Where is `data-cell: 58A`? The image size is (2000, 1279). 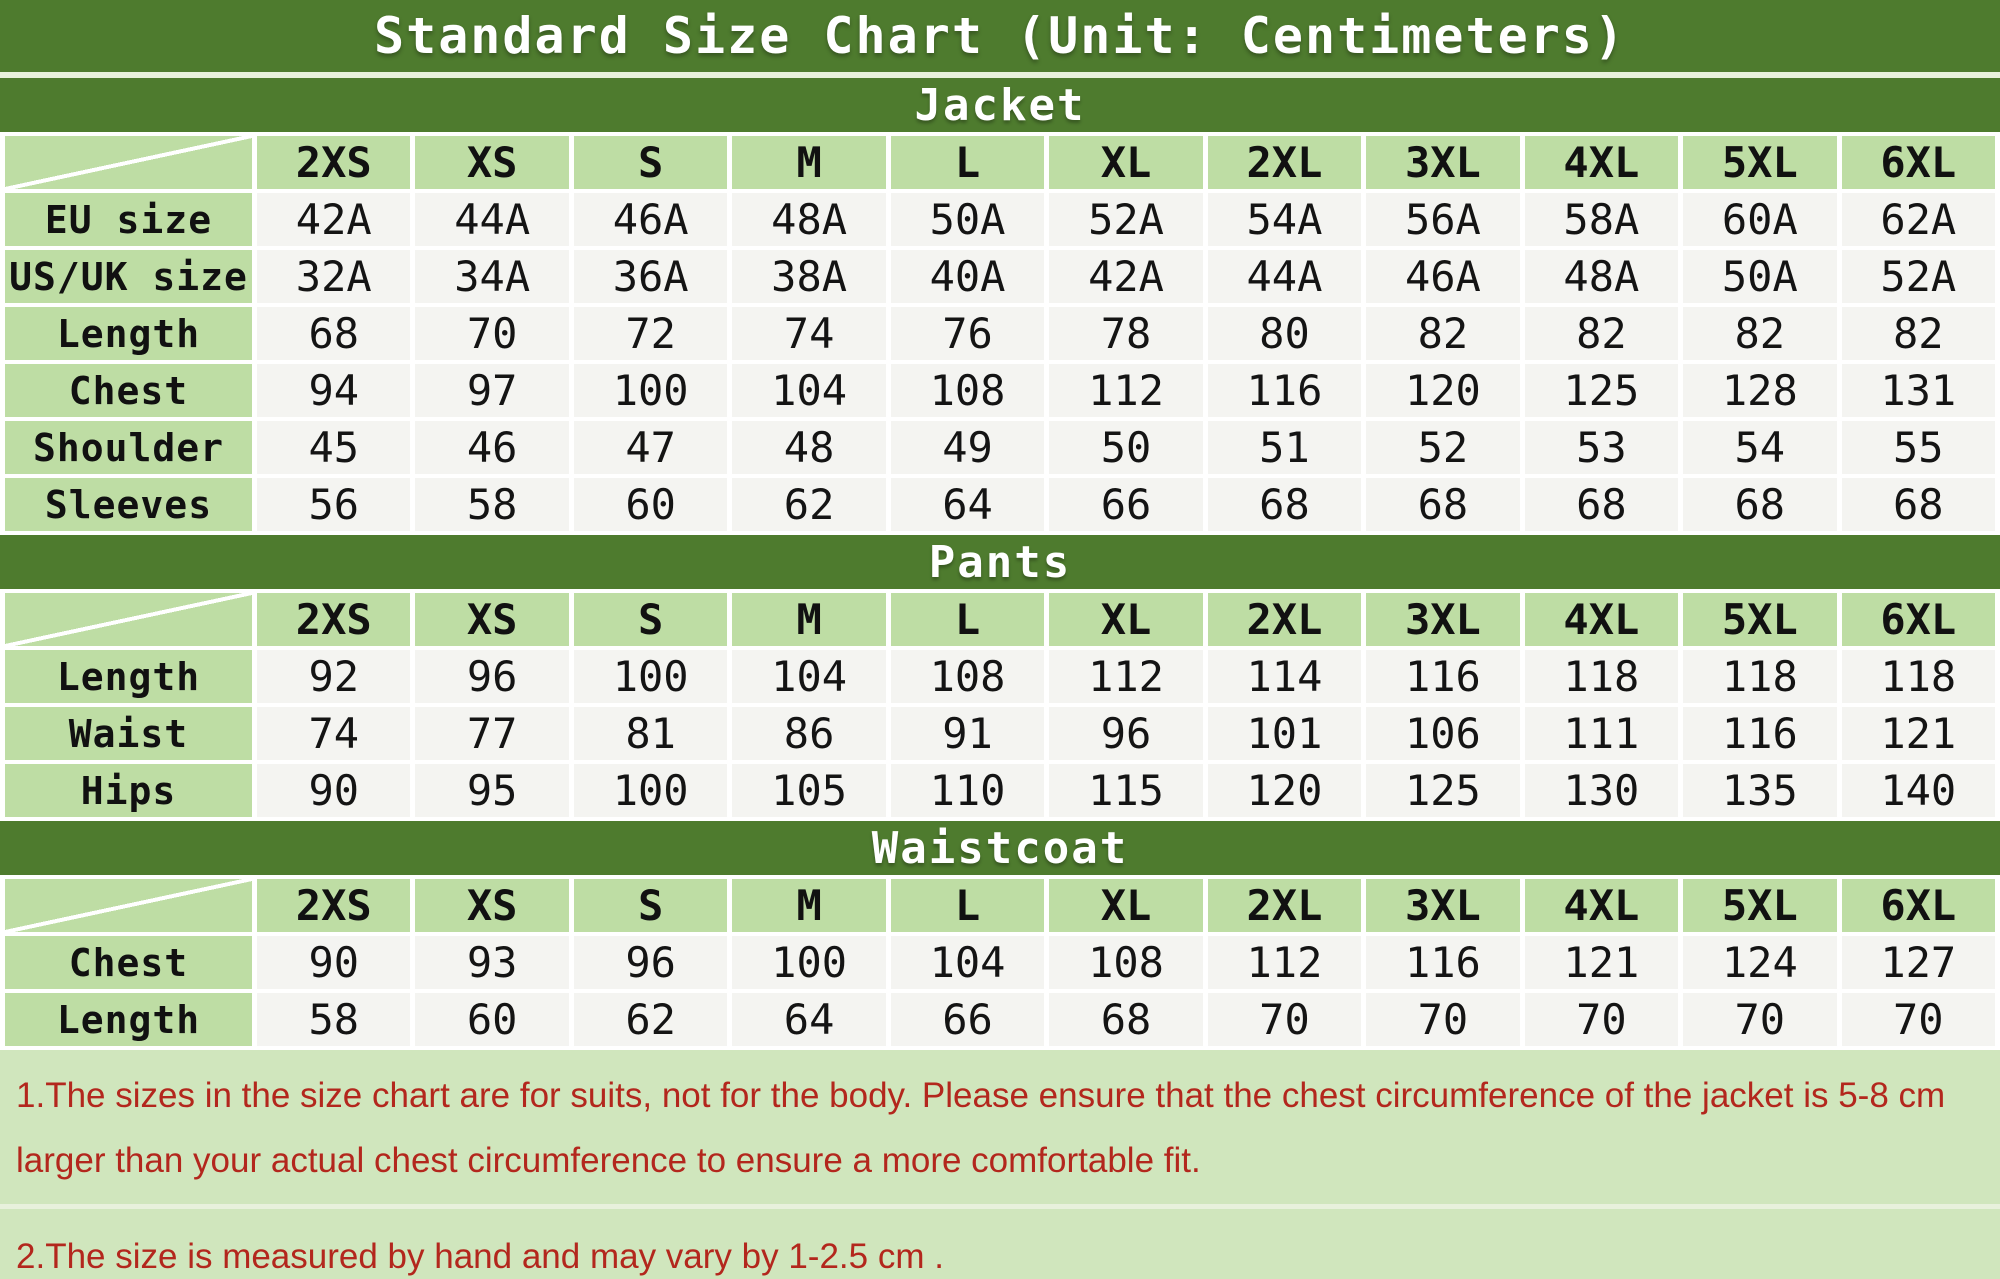
data-cell: 58A is located at coordinates (1601, 219).